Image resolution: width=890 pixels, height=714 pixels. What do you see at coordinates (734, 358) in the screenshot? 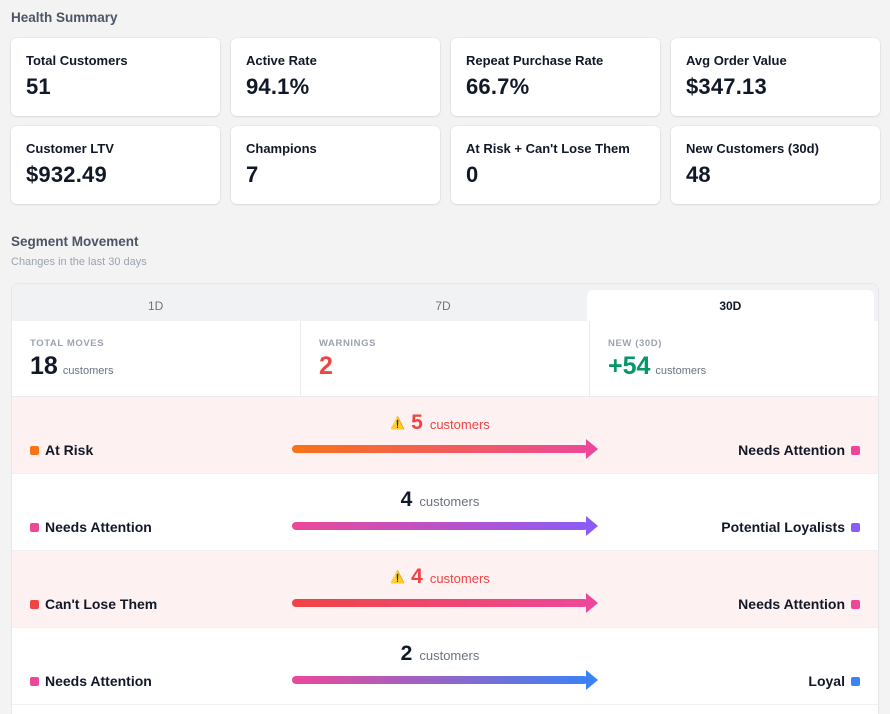
I see `stat-new-30d: NEW (30D) +54 customers` at bounding box center [734, 358].